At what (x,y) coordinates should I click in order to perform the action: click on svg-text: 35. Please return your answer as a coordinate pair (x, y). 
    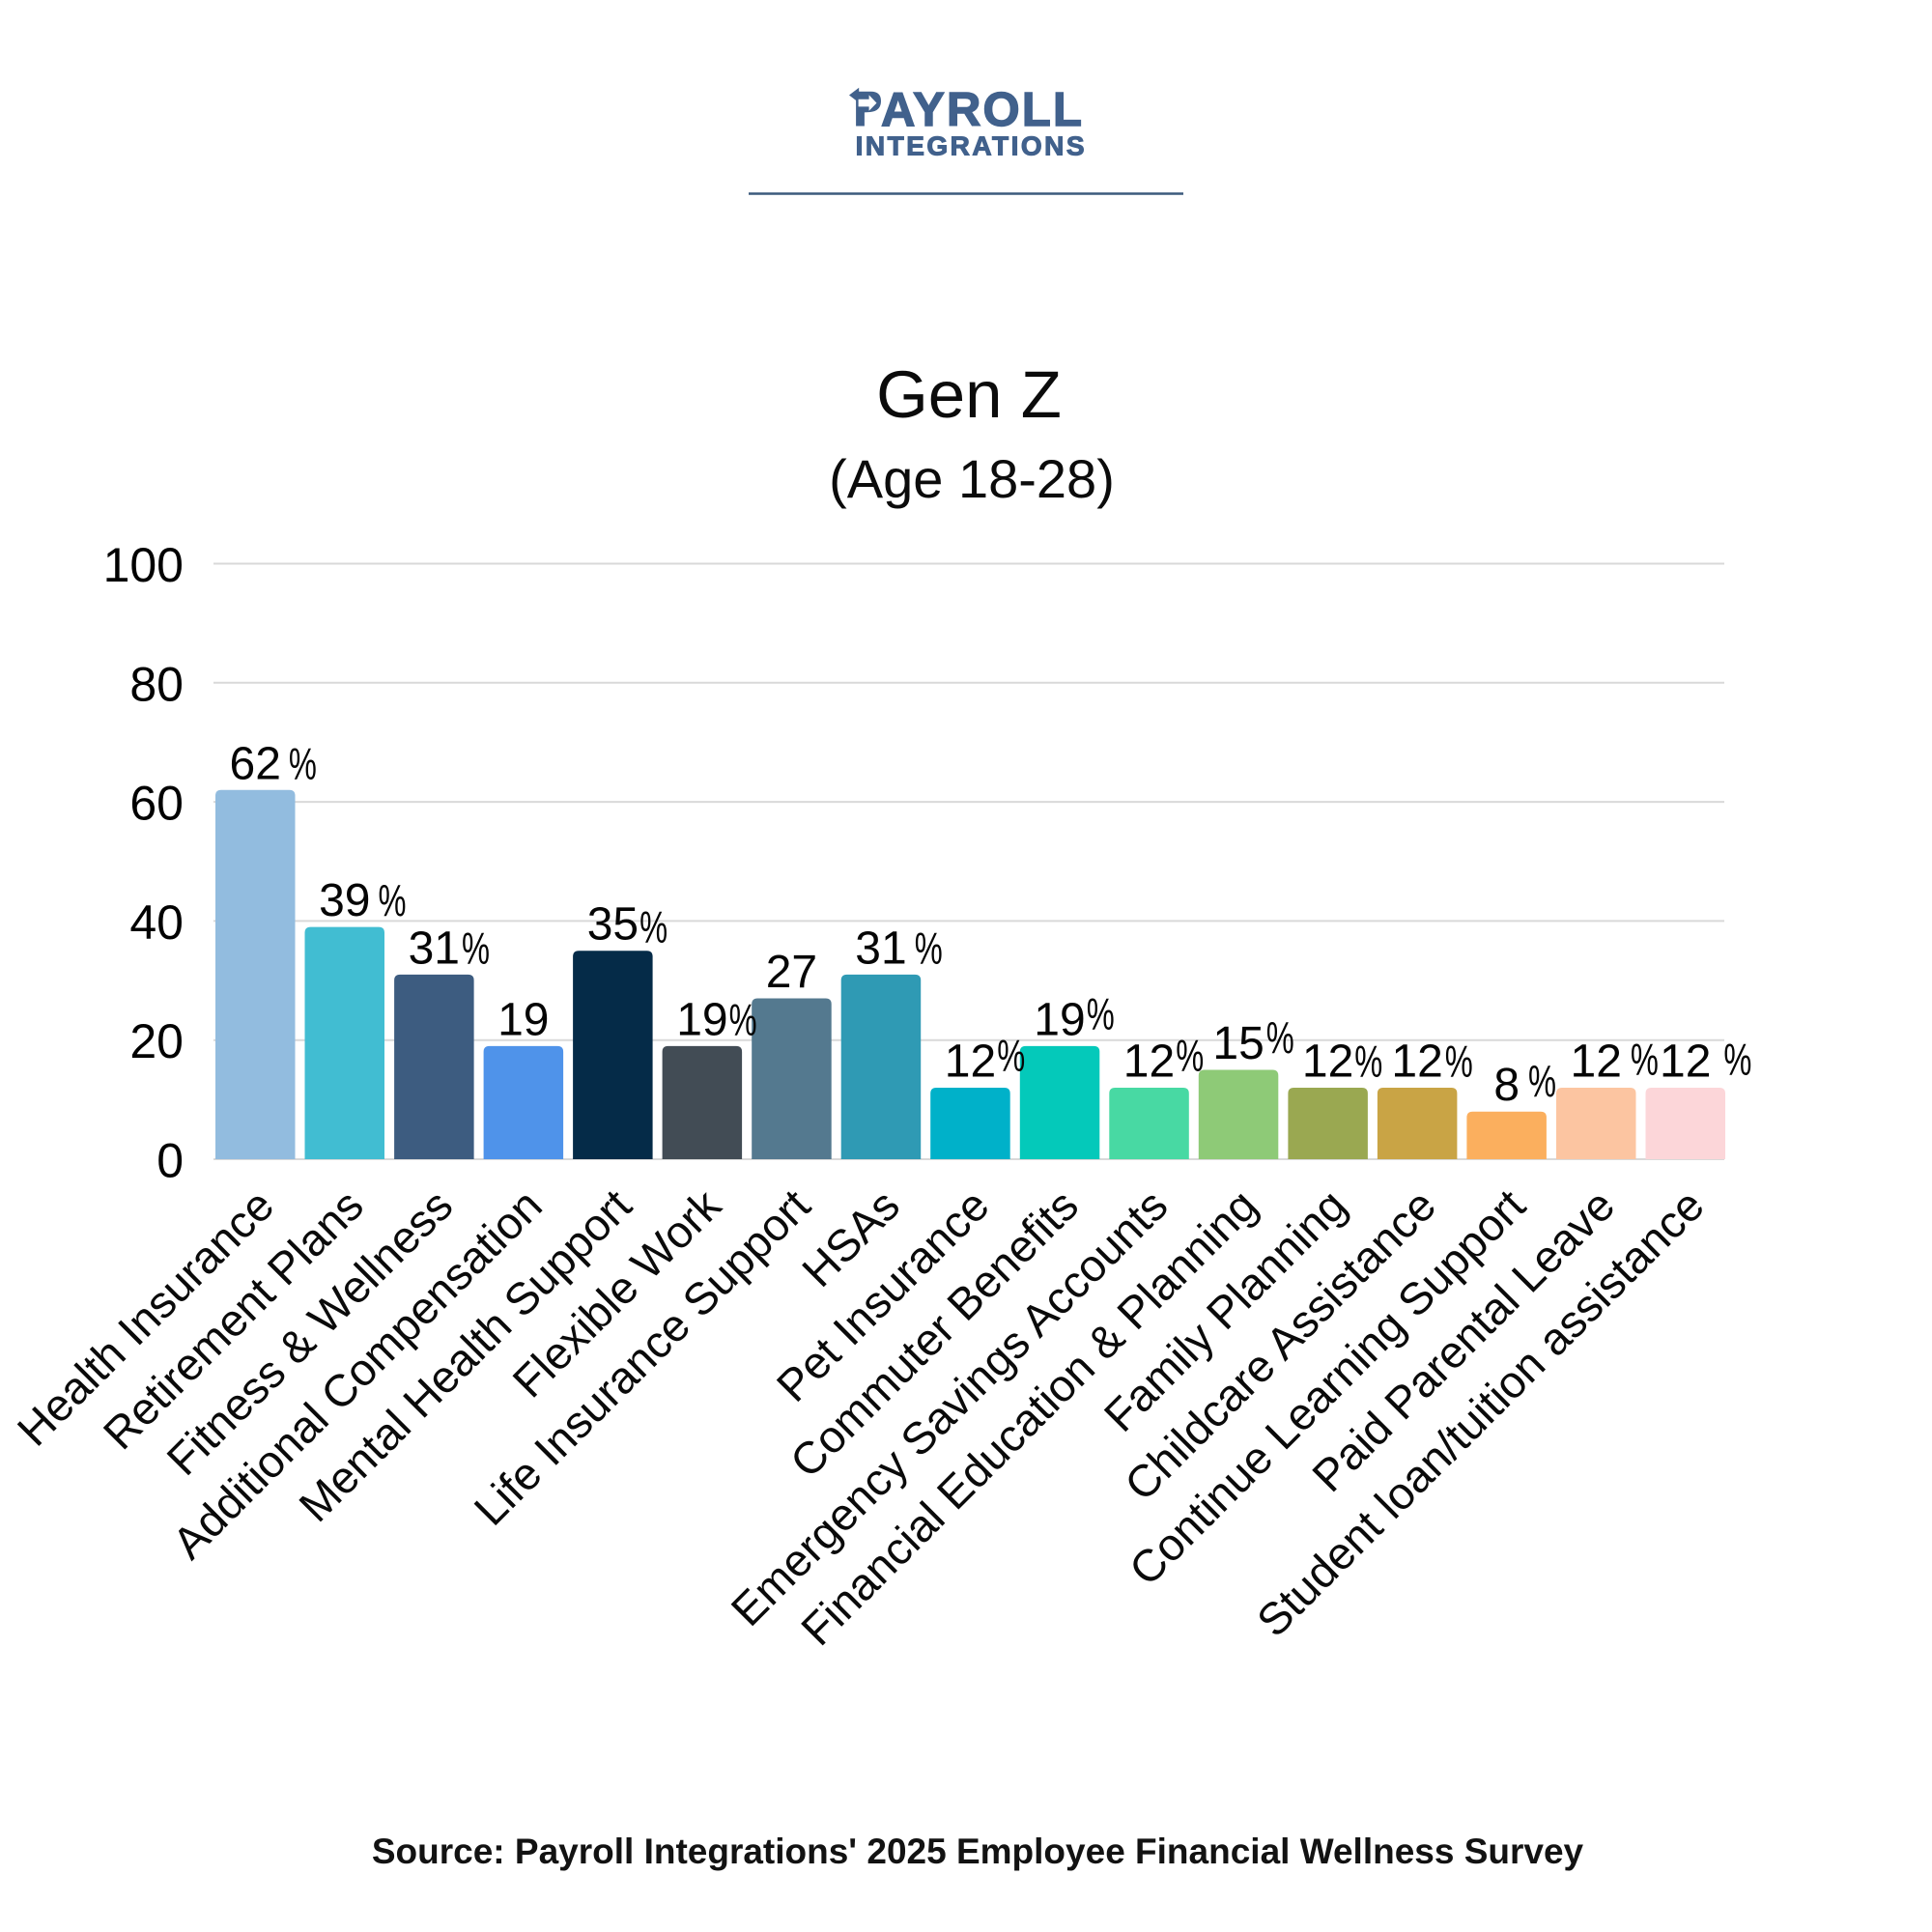
    Looking at the image, I should click on (613, 925).